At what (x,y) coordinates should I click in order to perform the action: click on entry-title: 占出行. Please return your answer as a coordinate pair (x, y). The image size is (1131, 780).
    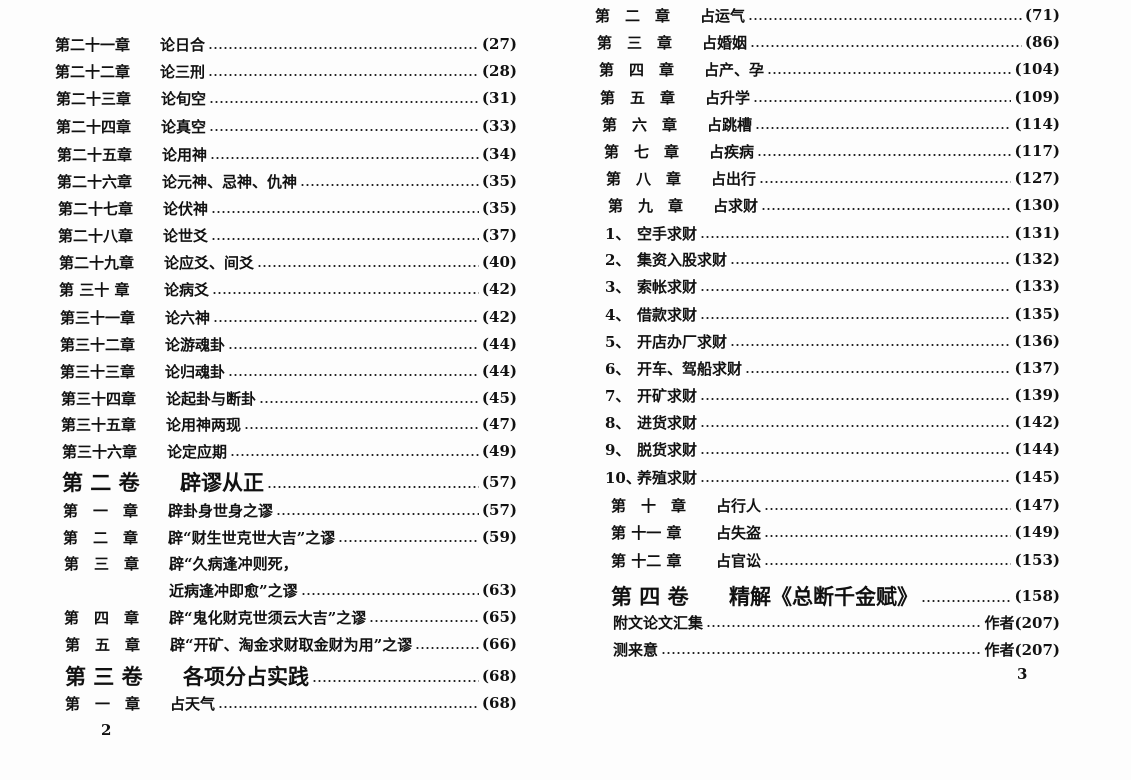
    Looking at the image, I should click on (734, 178).